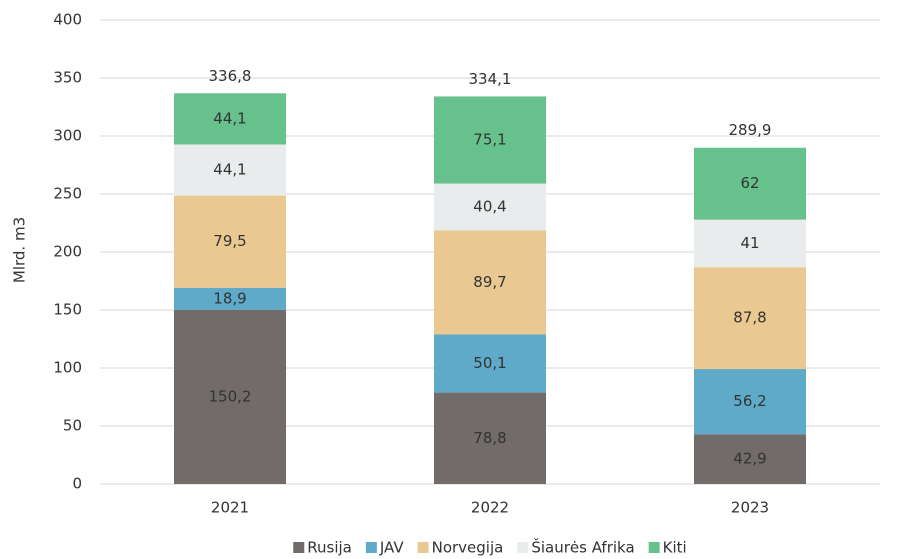  Describe the element at coordinates (329, 548) in the screenshot. I see `legend-label: Rusija` at that location.